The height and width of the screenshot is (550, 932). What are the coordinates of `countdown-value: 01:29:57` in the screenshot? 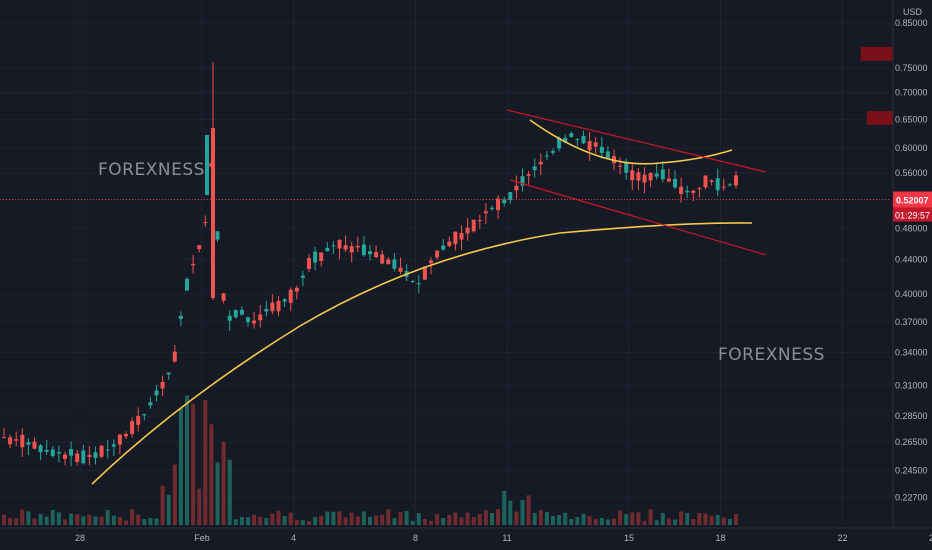 It's located at (912, 216).